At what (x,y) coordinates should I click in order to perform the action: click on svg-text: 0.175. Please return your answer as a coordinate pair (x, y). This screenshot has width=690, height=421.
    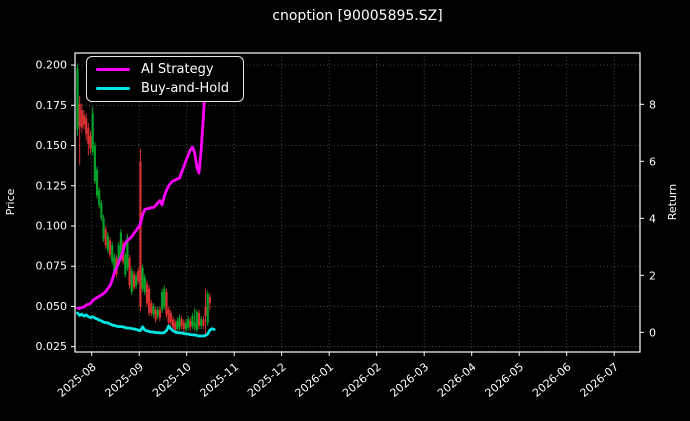
    Looking at the image, I should click on (52, 105).